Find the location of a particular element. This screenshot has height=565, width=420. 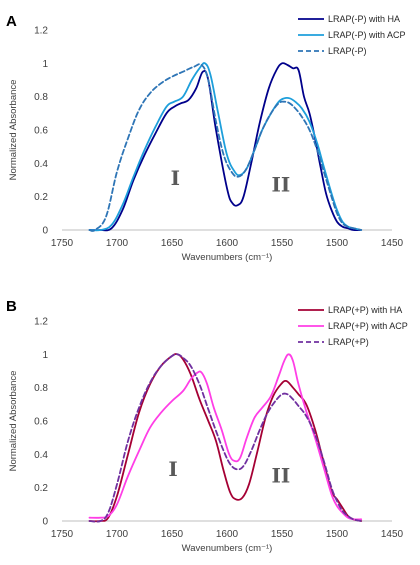

legend-label: LRAP(+P) with HA is located at coordinates (365, 310).